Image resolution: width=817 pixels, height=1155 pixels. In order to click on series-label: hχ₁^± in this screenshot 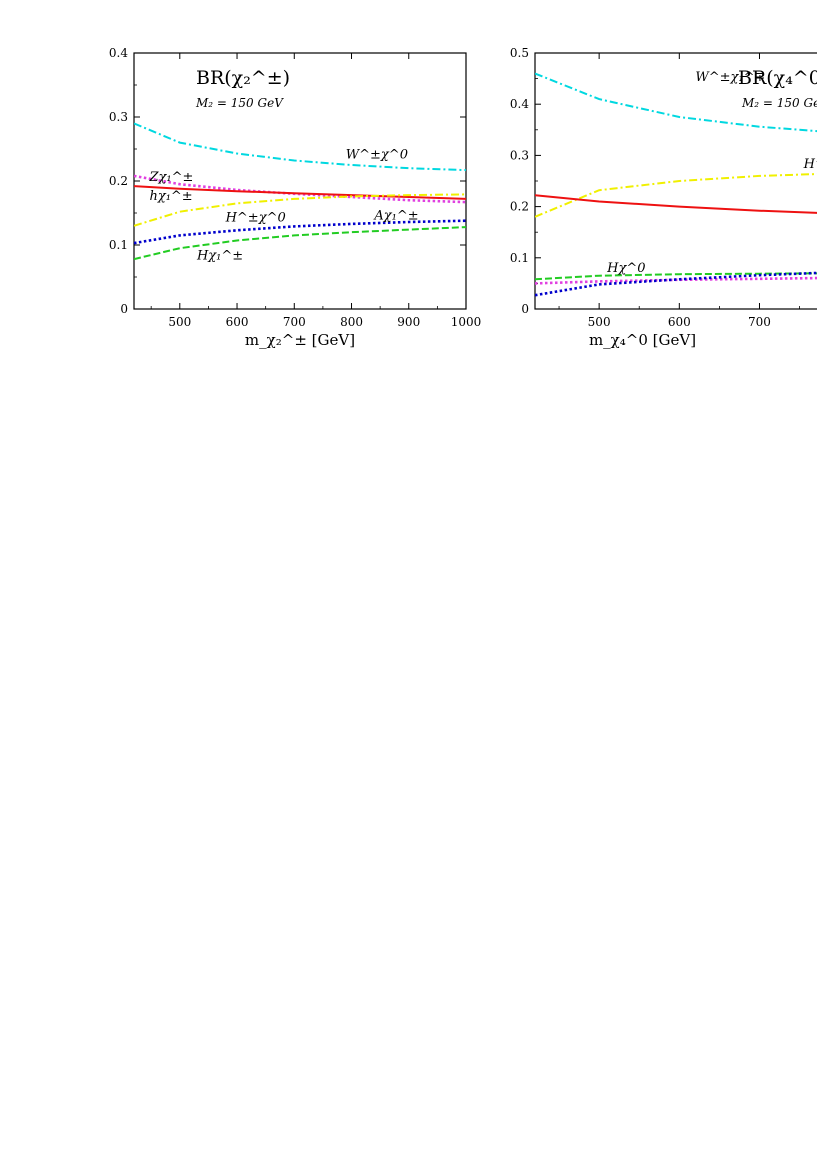, I will do `click(170, 196)`.